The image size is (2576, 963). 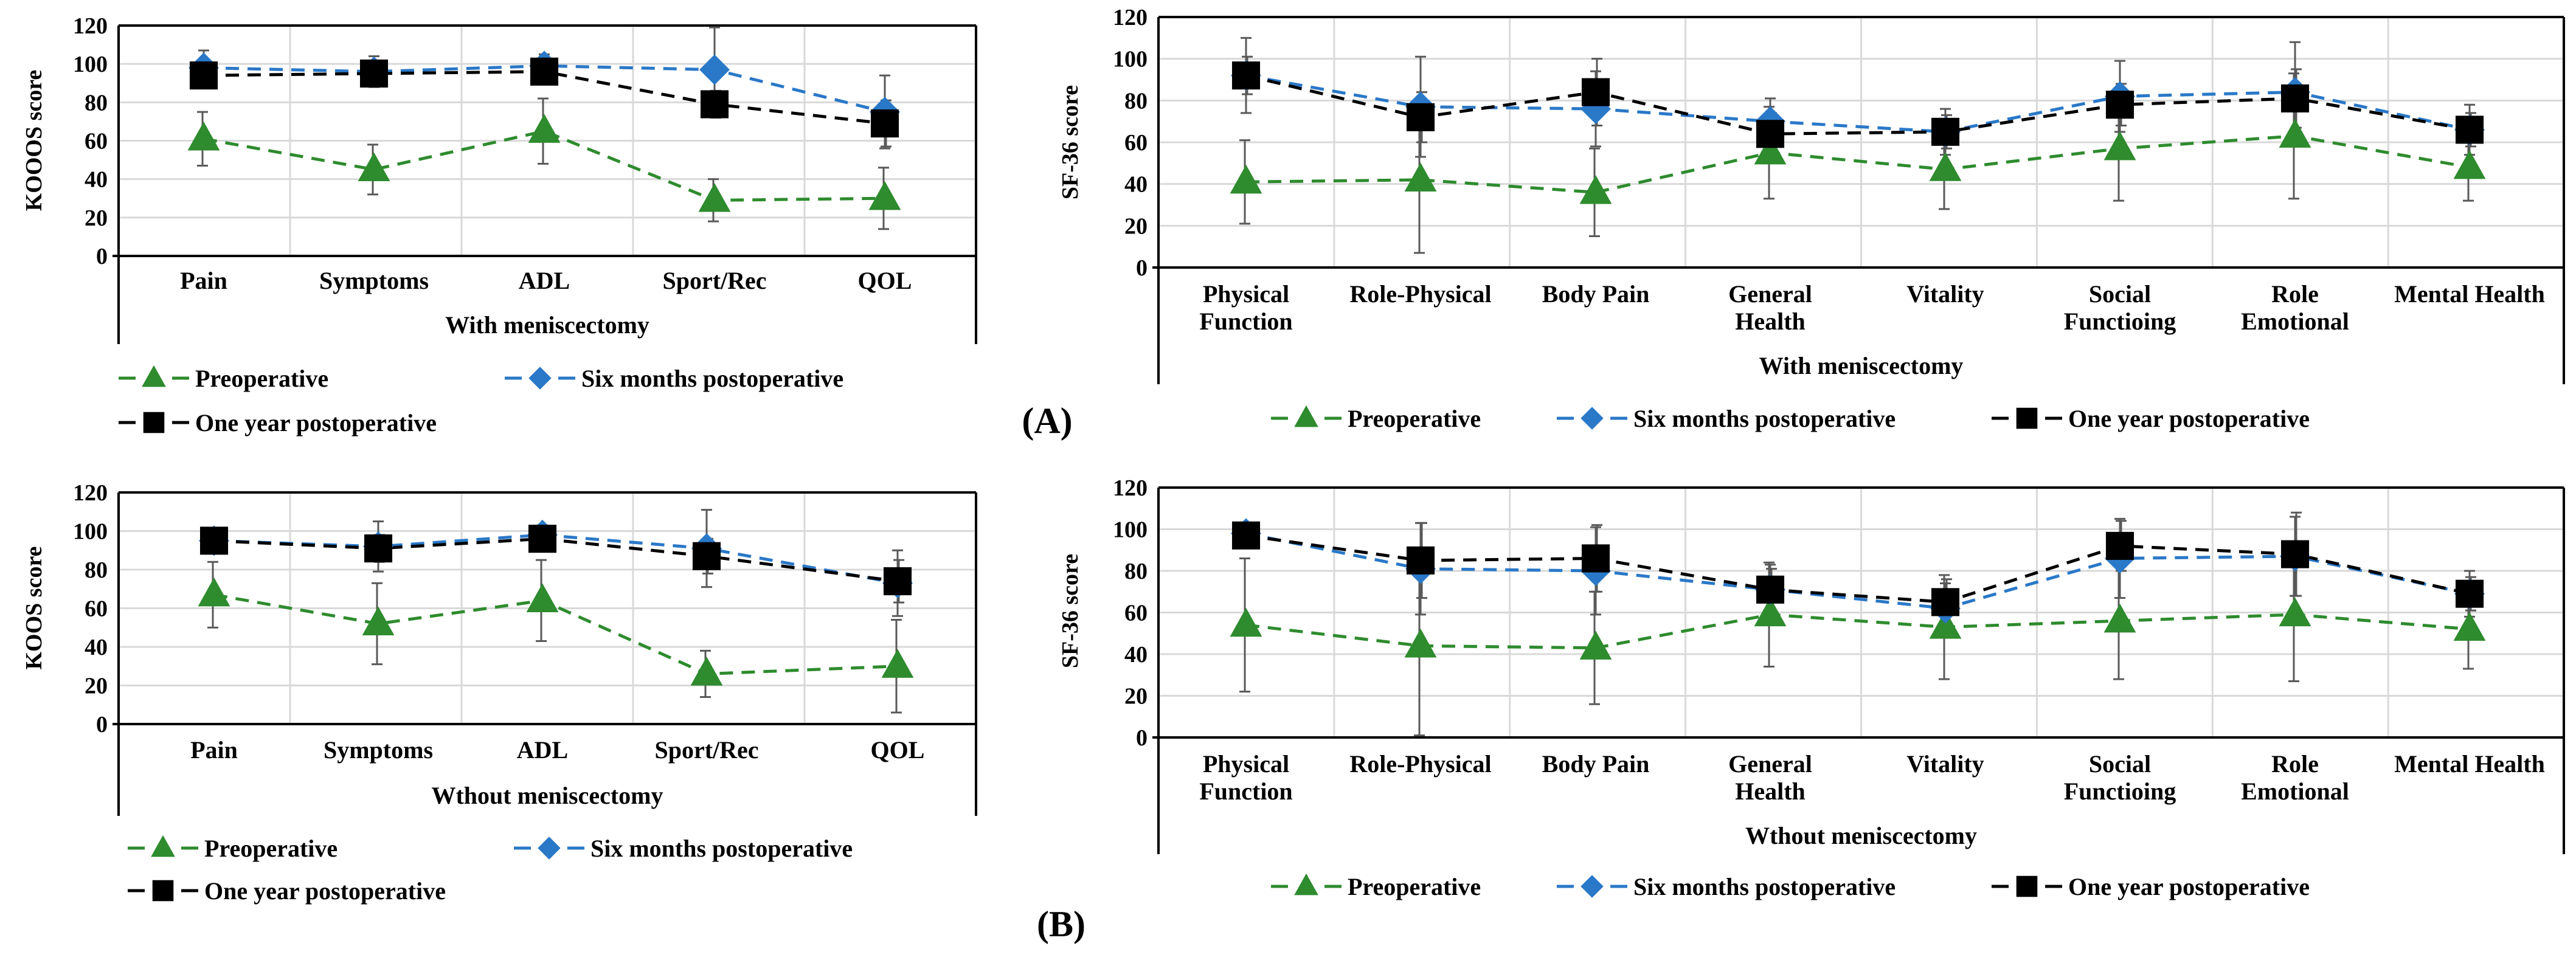 What do you see at coordinates (1061, 924) in the screenshot?
I see `panel-label-b: (B)` at bounding box center [1061, 924].